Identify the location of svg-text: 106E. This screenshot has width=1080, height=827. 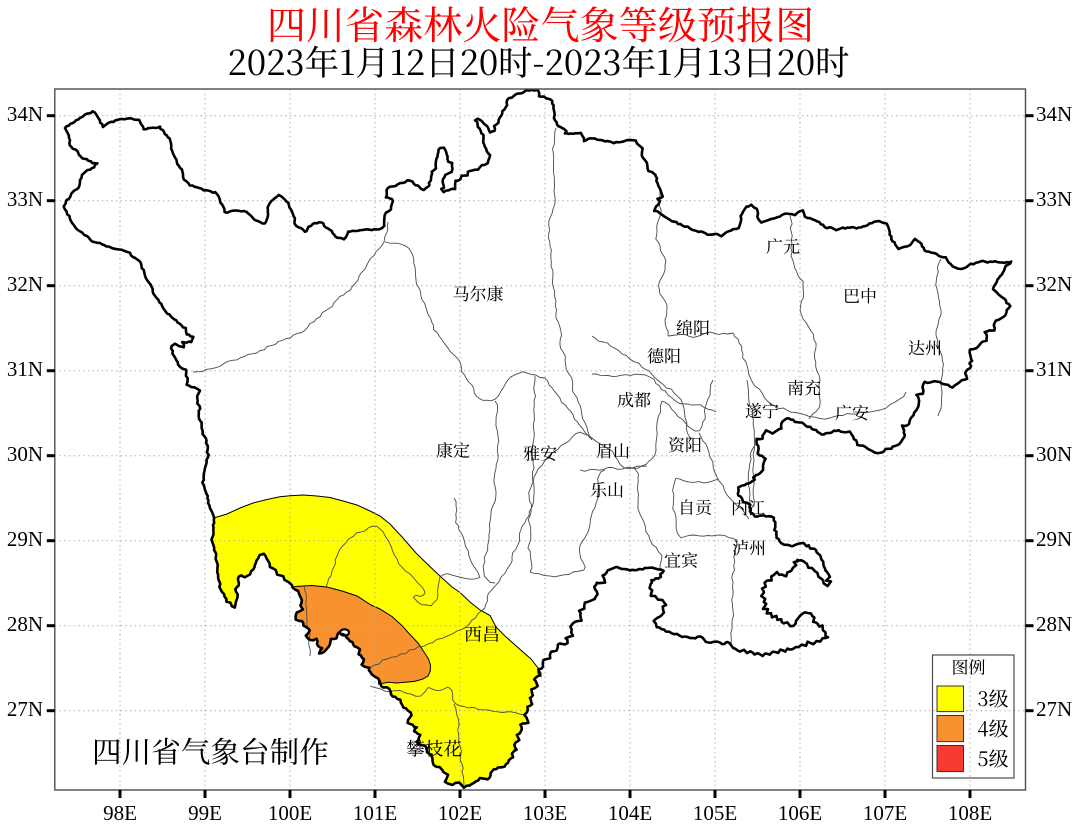
(800, 813).